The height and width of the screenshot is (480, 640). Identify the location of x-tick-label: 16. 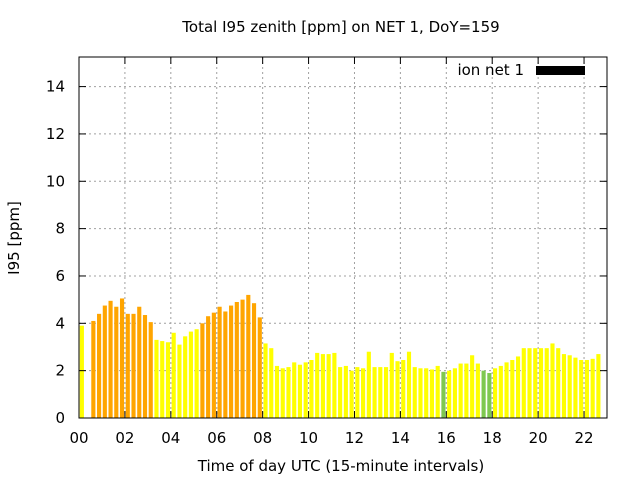
(446, 438).